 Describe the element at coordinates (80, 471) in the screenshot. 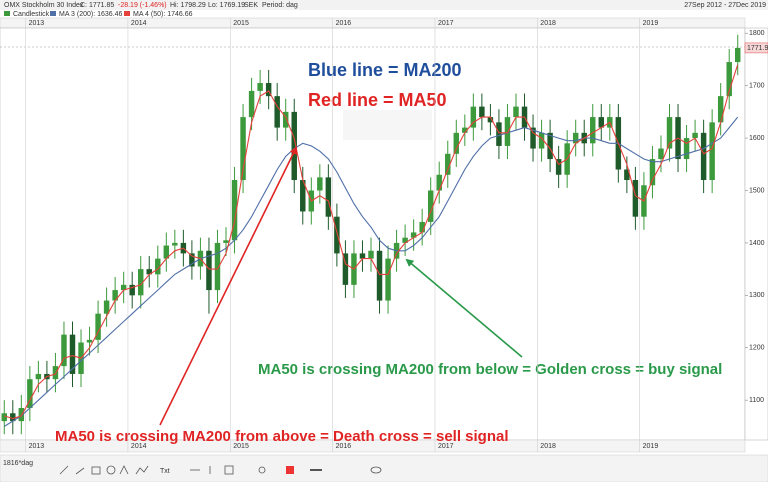

I see `tool-ray` at that location.